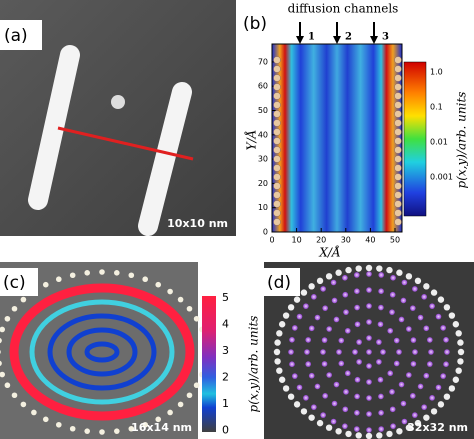  I want to click on panel-title: diffusion channels, so click(343, 9).